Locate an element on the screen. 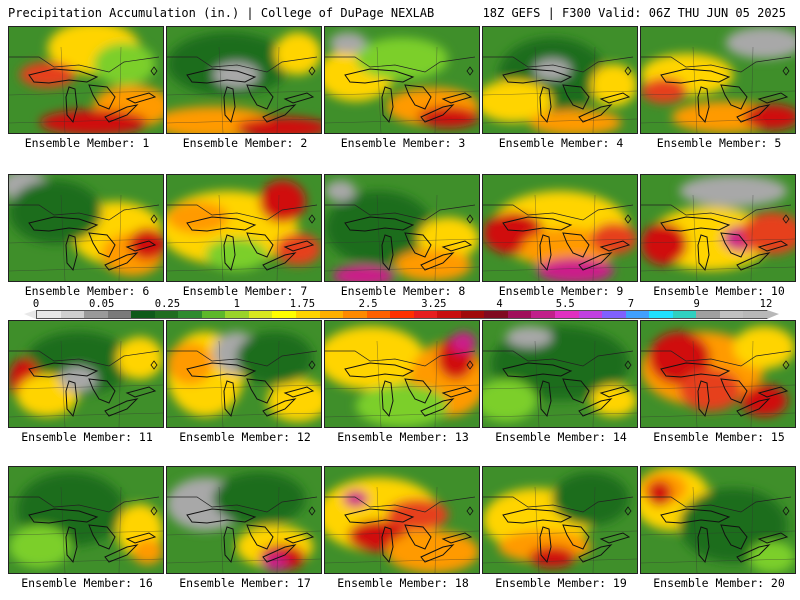 The height and width of the screenshot is (600, 800). ensemble-member-label: Ensemble Member: 19 is located at coordinates (561, 583).